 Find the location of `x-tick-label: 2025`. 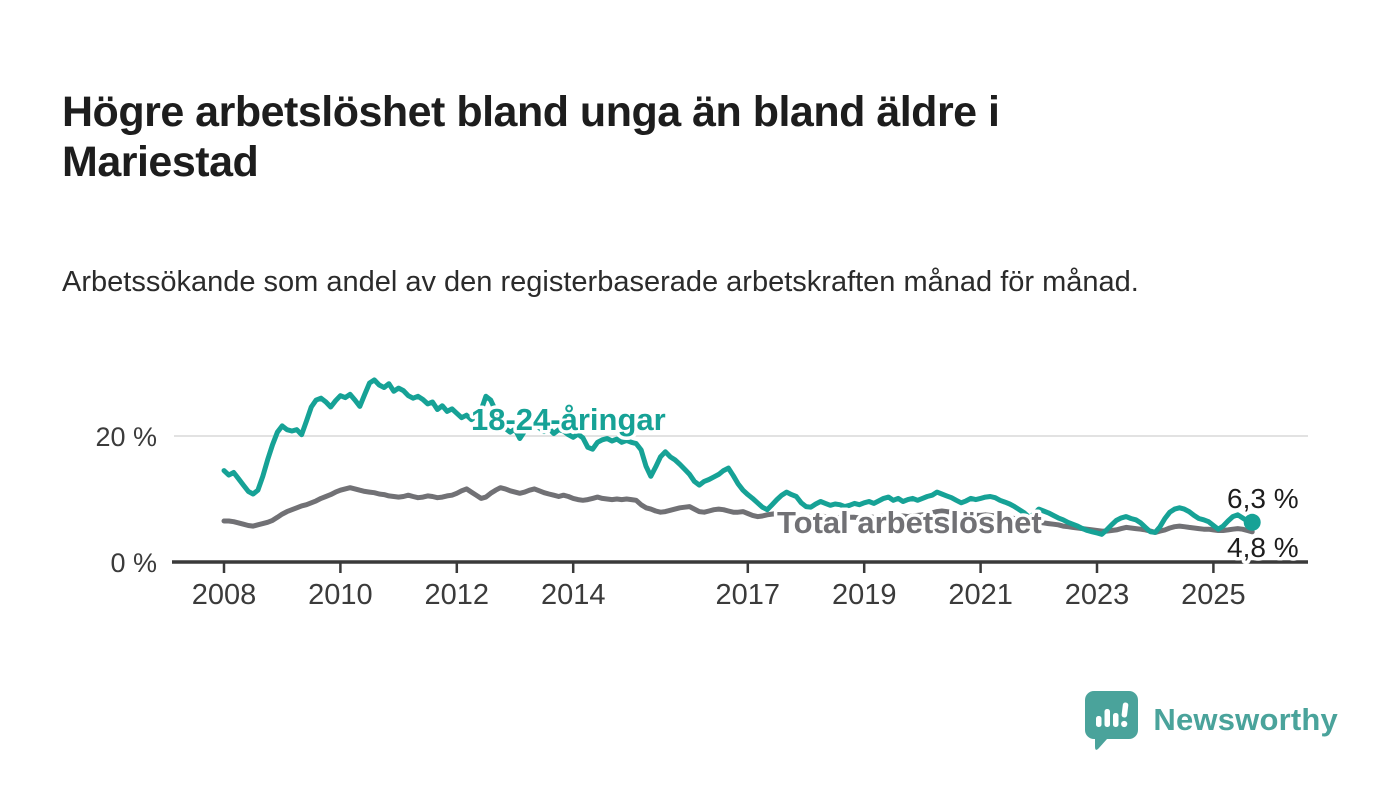

x-tick-label: 2025 is located at coordinates (1213, 595).